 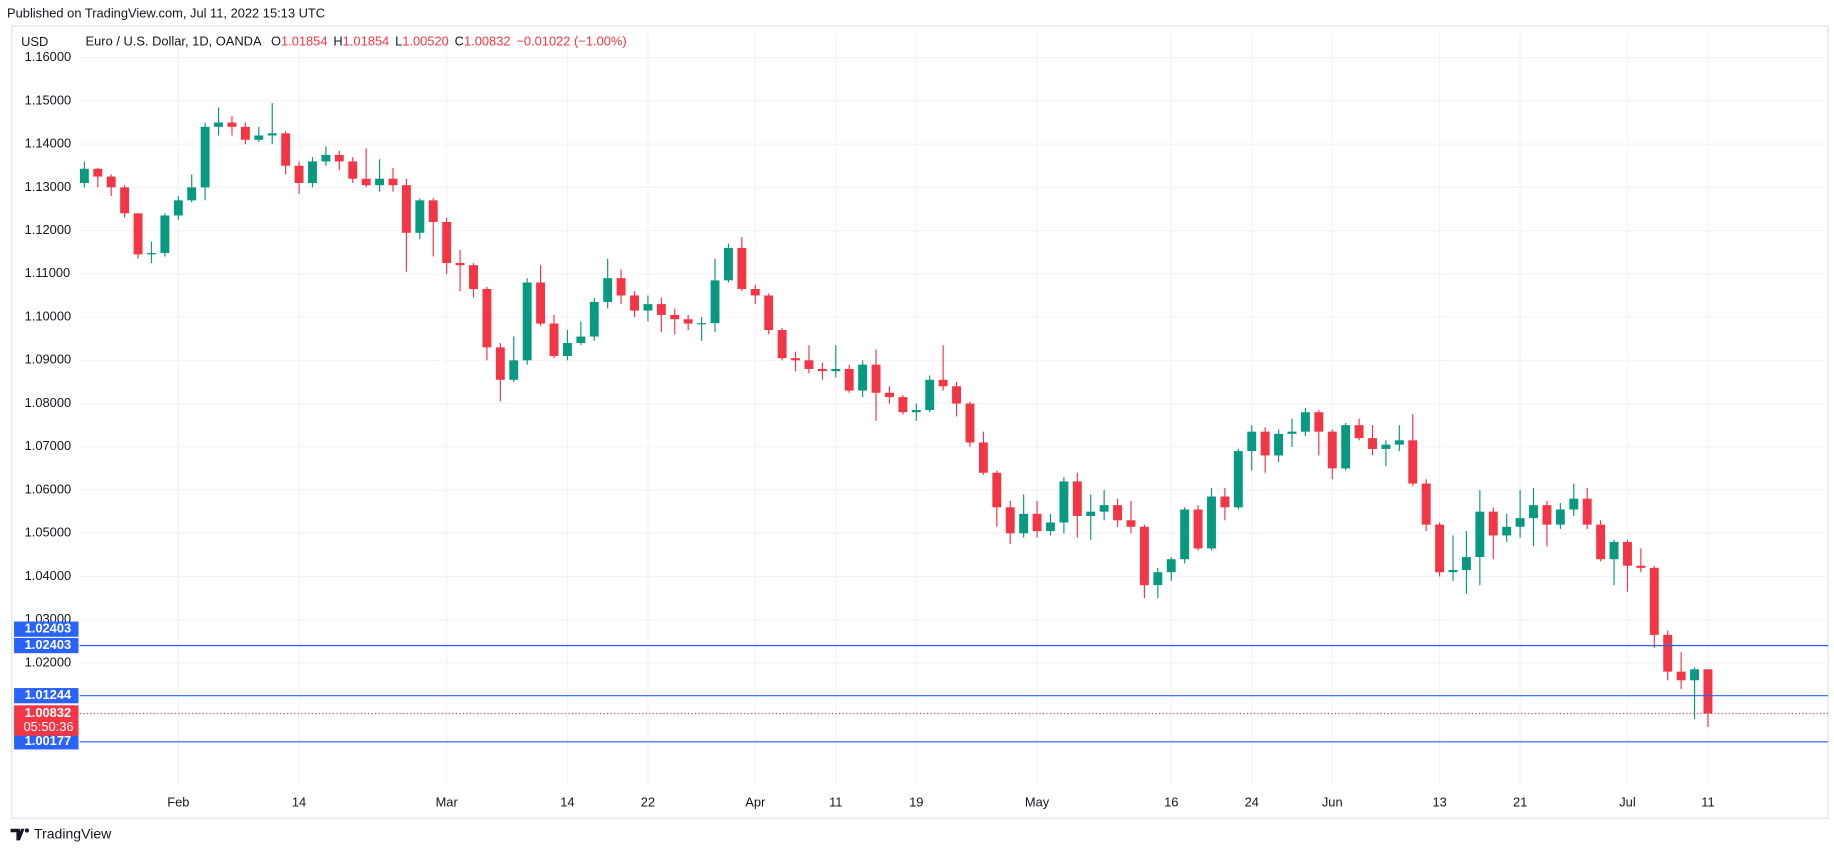 What do you see at coordinates (48, 359) in the screenshot?
I see `y-tick-label: 1.09000` at bounding box center [48, 359].